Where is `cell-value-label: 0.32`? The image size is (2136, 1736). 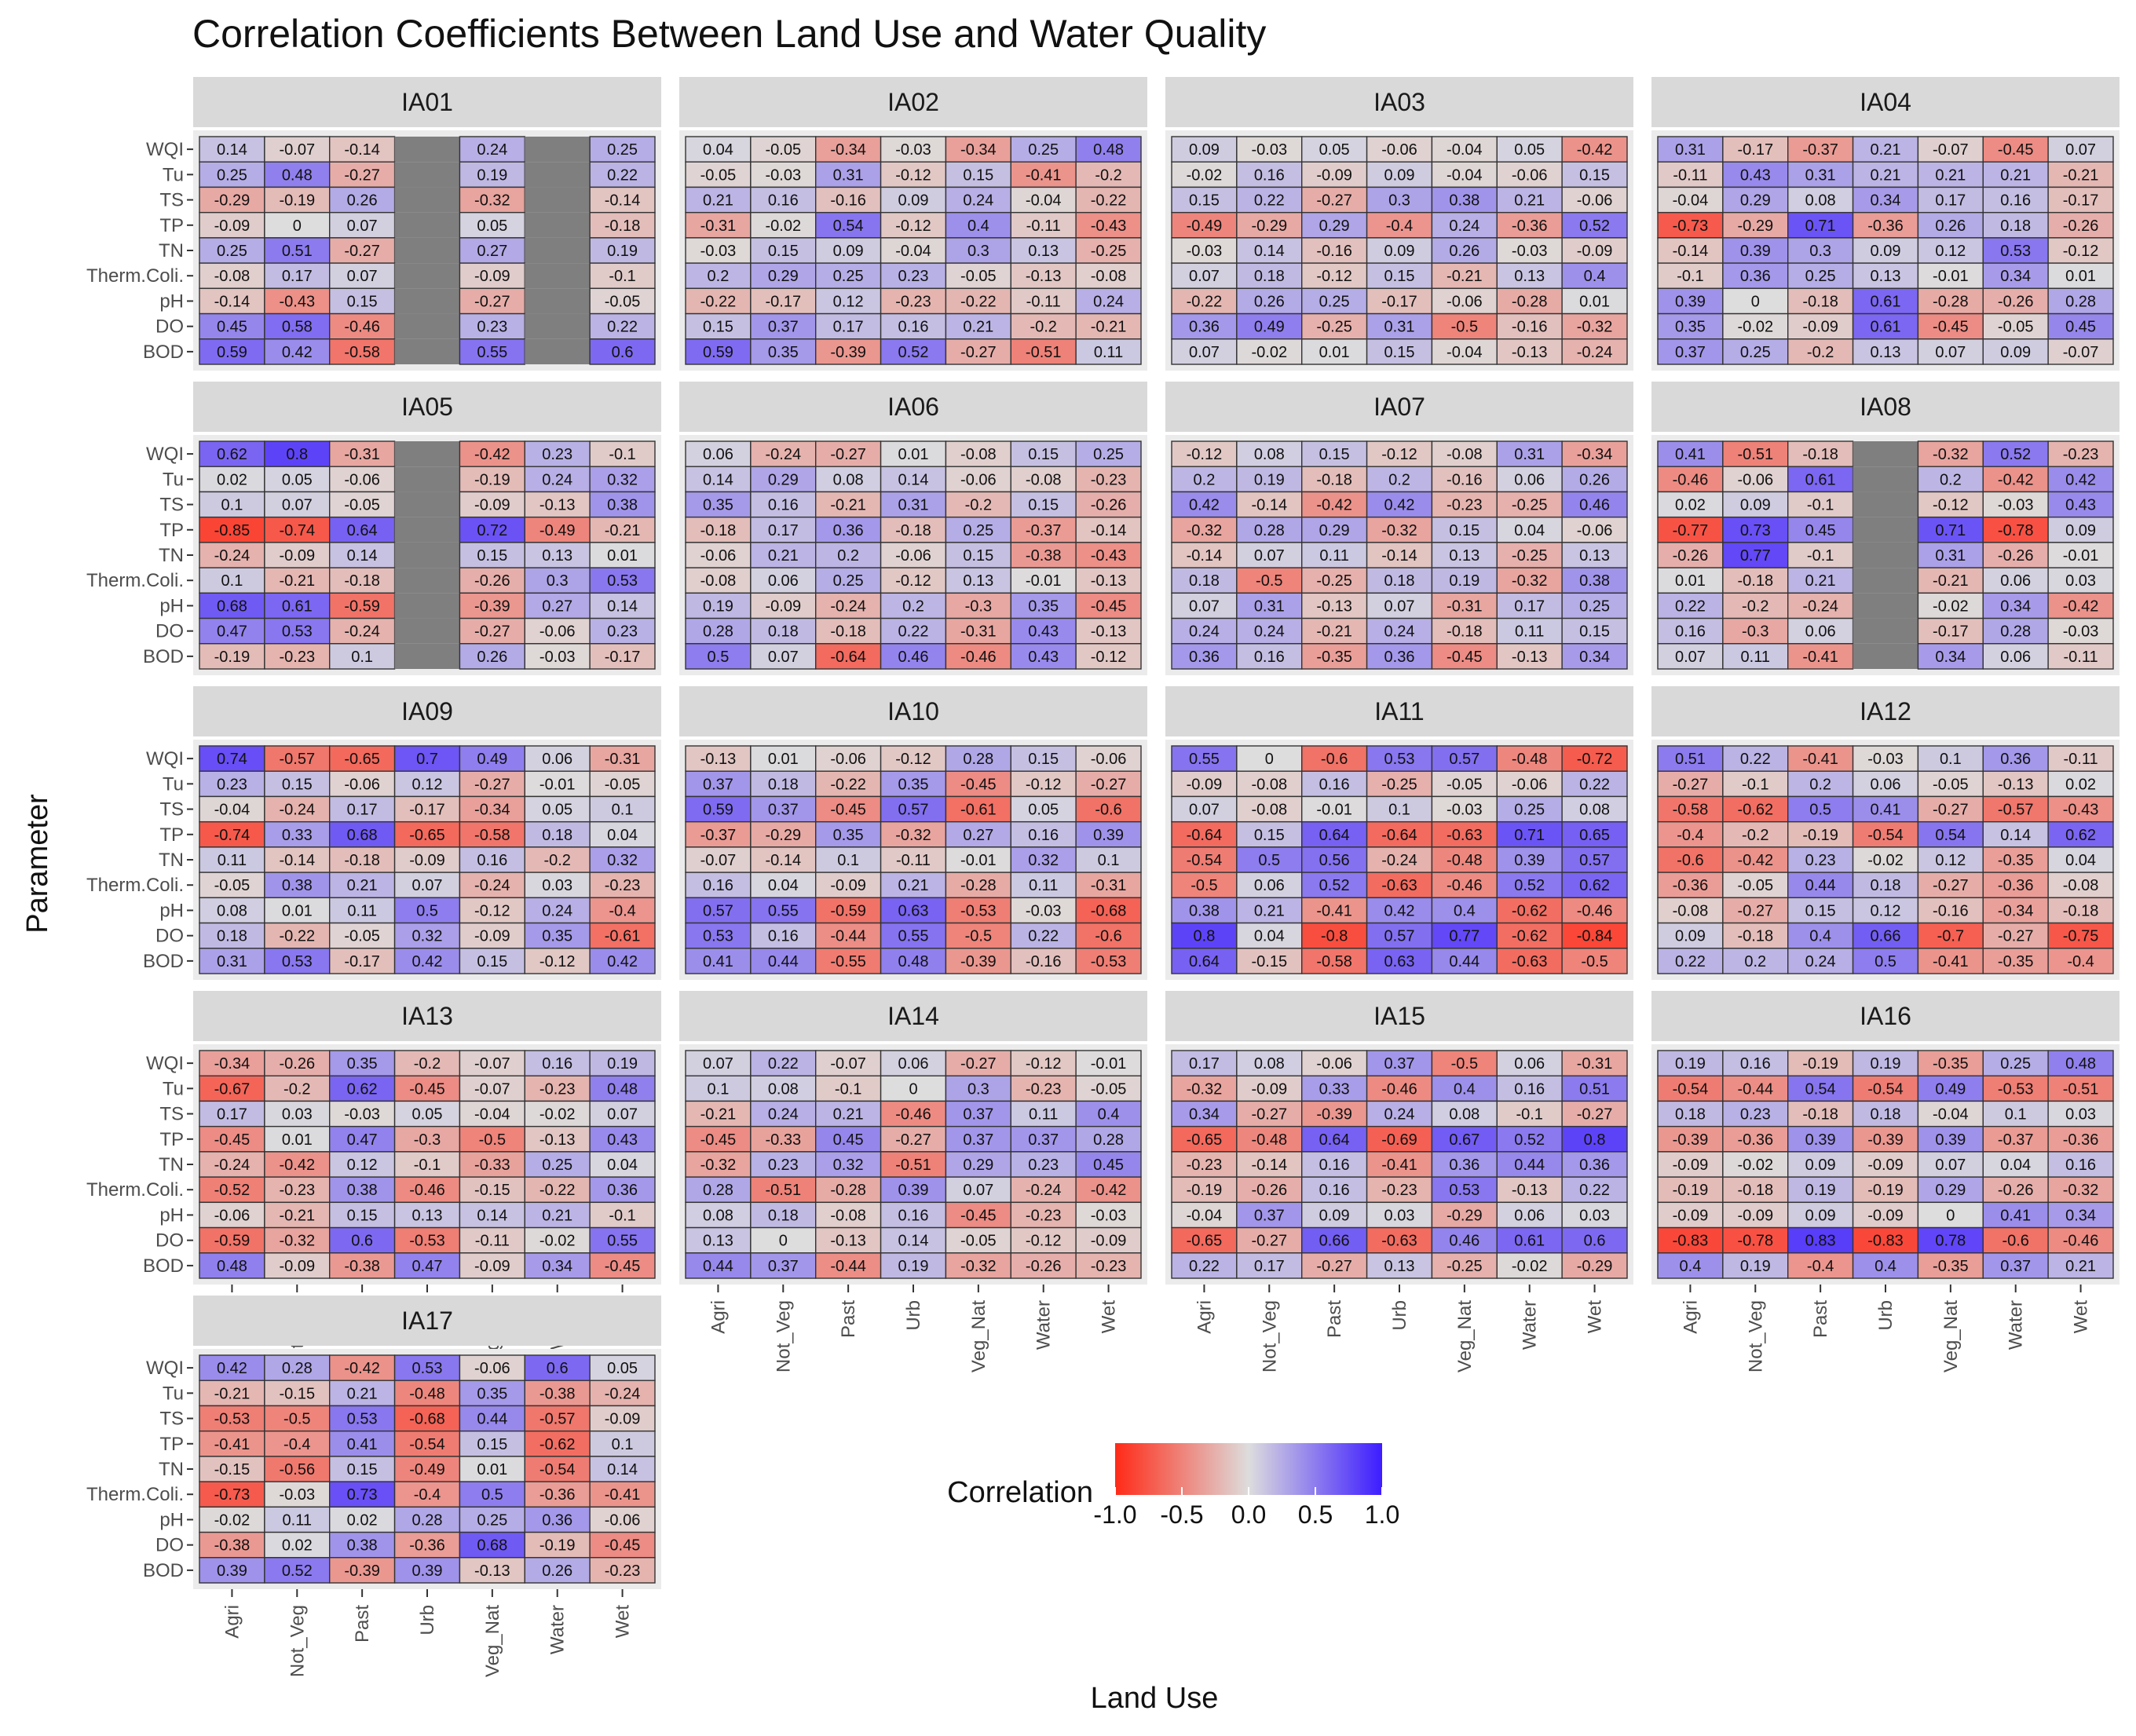 cell-value-label: 0.32 is located at coordinates (427, 936).